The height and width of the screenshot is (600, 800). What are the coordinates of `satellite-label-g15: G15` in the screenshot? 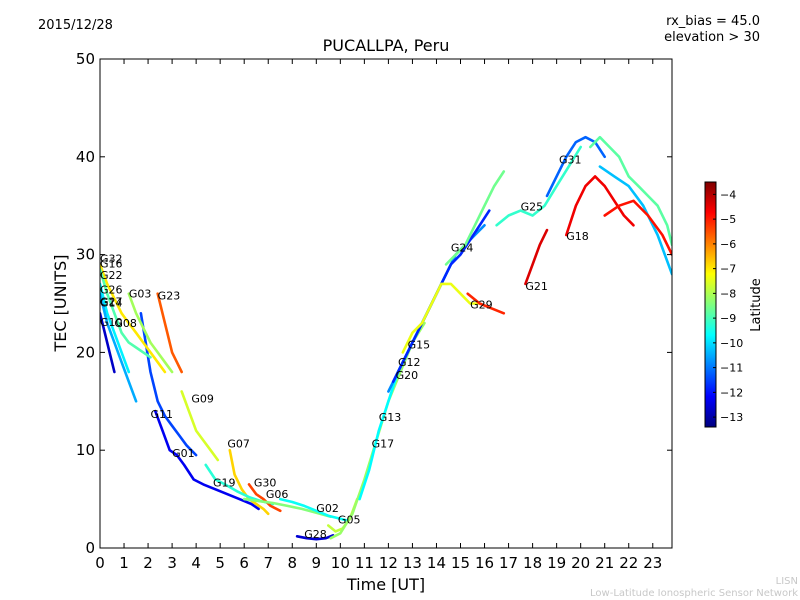 It's located at (419, 344).